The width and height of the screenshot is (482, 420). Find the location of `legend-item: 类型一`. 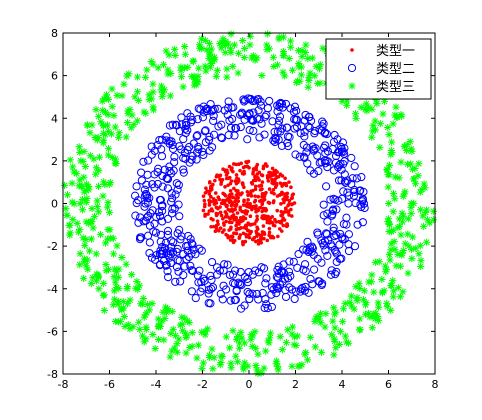

legend-item: 类型一 is located at coordinates (382, 51).